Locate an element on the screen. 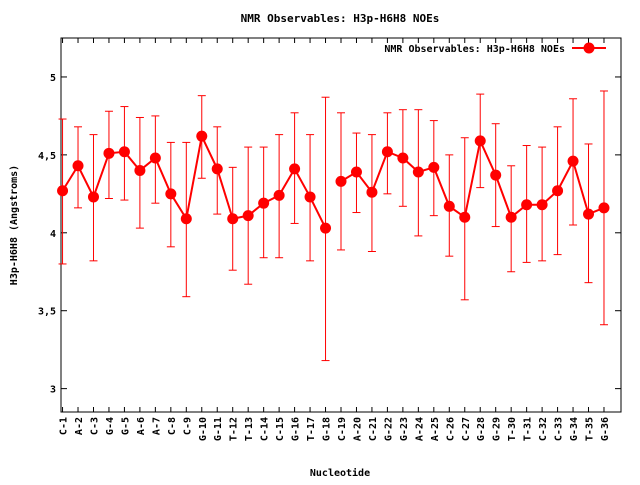  x-tick-label: G-29 is located at coordinates (497, 429).